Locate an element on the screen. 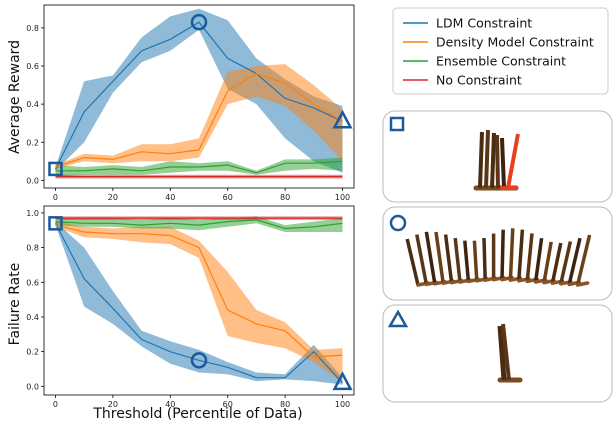  robot-legs-circle-icon is located at coordinates (498, 257).